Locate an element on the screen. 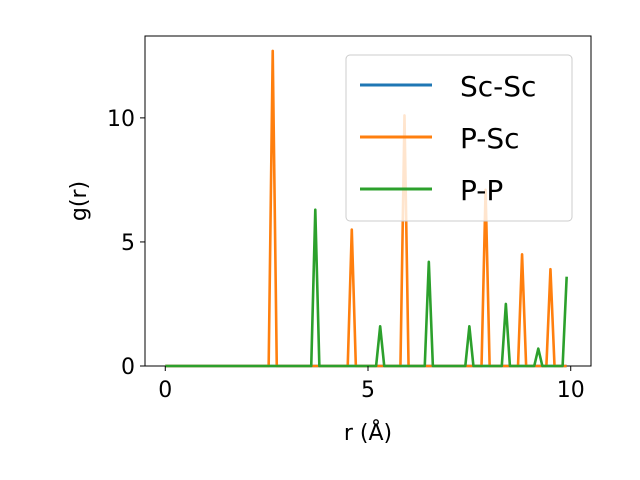  x-axis-label: r (Å) is located at coordinates (368, 432).